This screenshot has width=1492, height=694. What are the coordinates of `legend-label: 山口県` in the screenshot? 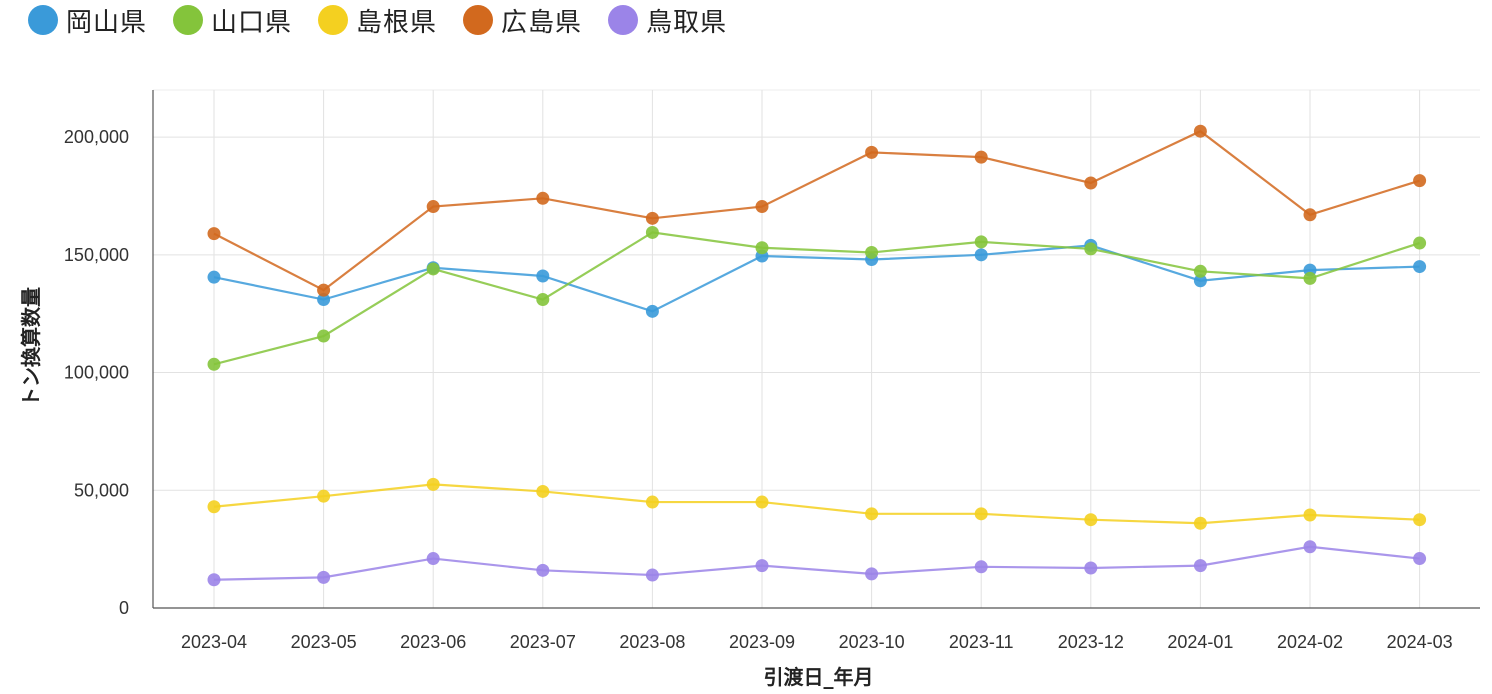 It's located at (252, 22).